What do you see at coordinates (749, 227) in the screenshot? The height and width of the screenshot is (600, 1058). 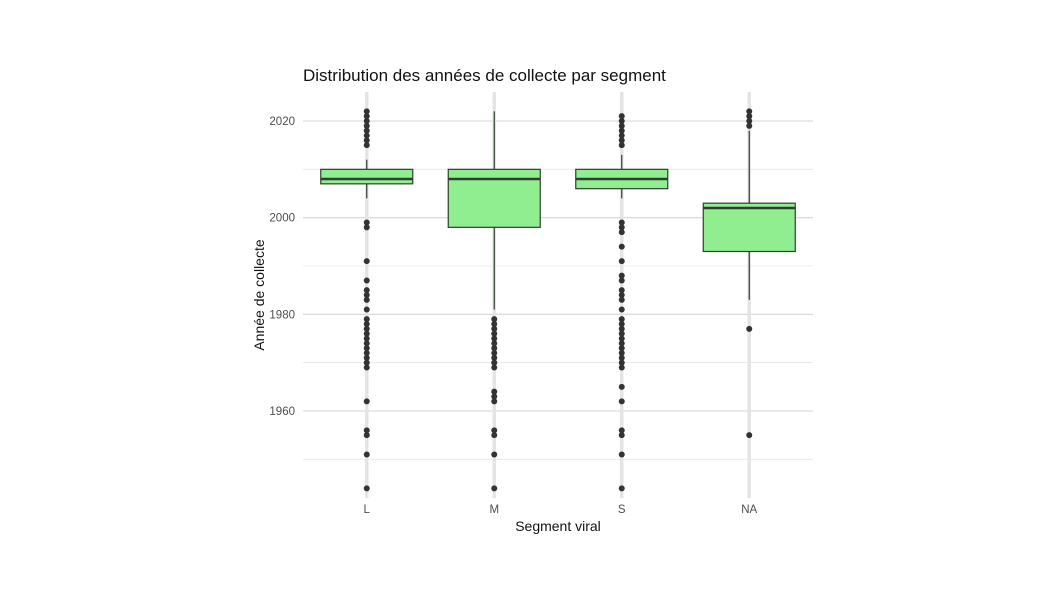 I see `box-NA` at bounding box center [749, 227].